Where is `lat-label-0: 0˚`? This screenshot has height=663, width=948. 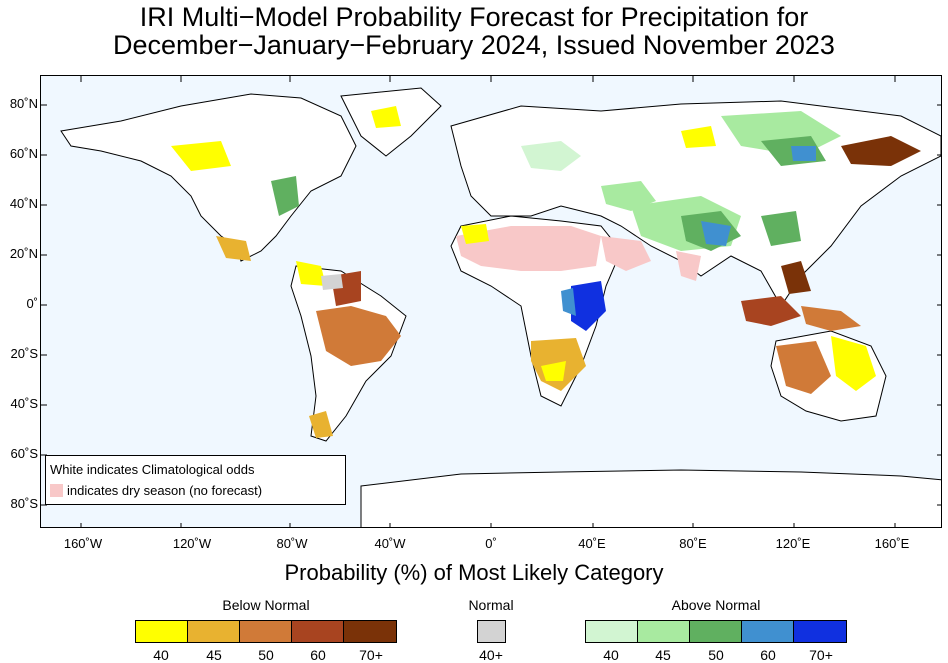
lat-label-0: 0˚ is located at coordinates (32, 303).